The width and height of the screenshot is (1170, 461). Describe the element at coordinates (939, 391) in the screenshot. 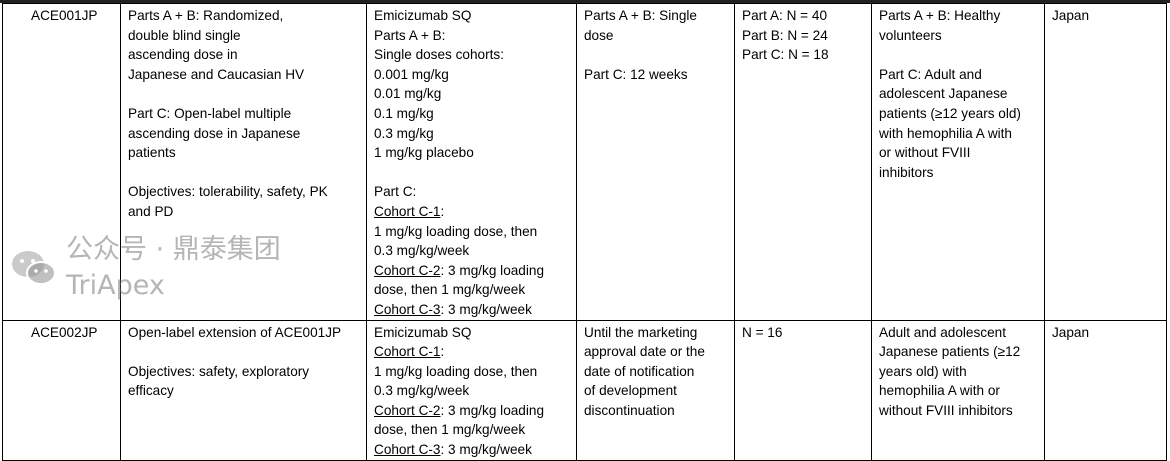

I see `cell-line: hemophilia A with or` at that location.